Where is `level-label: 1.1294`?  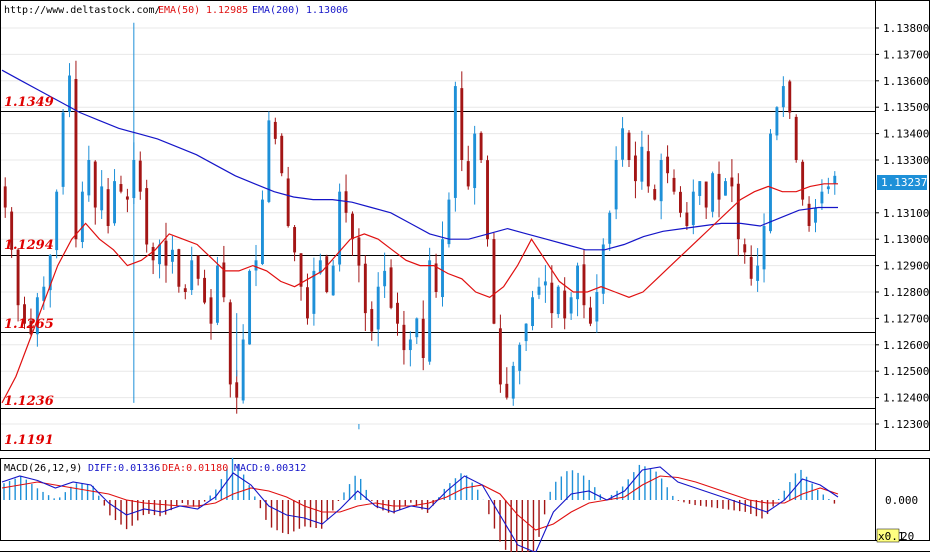
level-label: 1.1294 is located at coordinates (29, 245).